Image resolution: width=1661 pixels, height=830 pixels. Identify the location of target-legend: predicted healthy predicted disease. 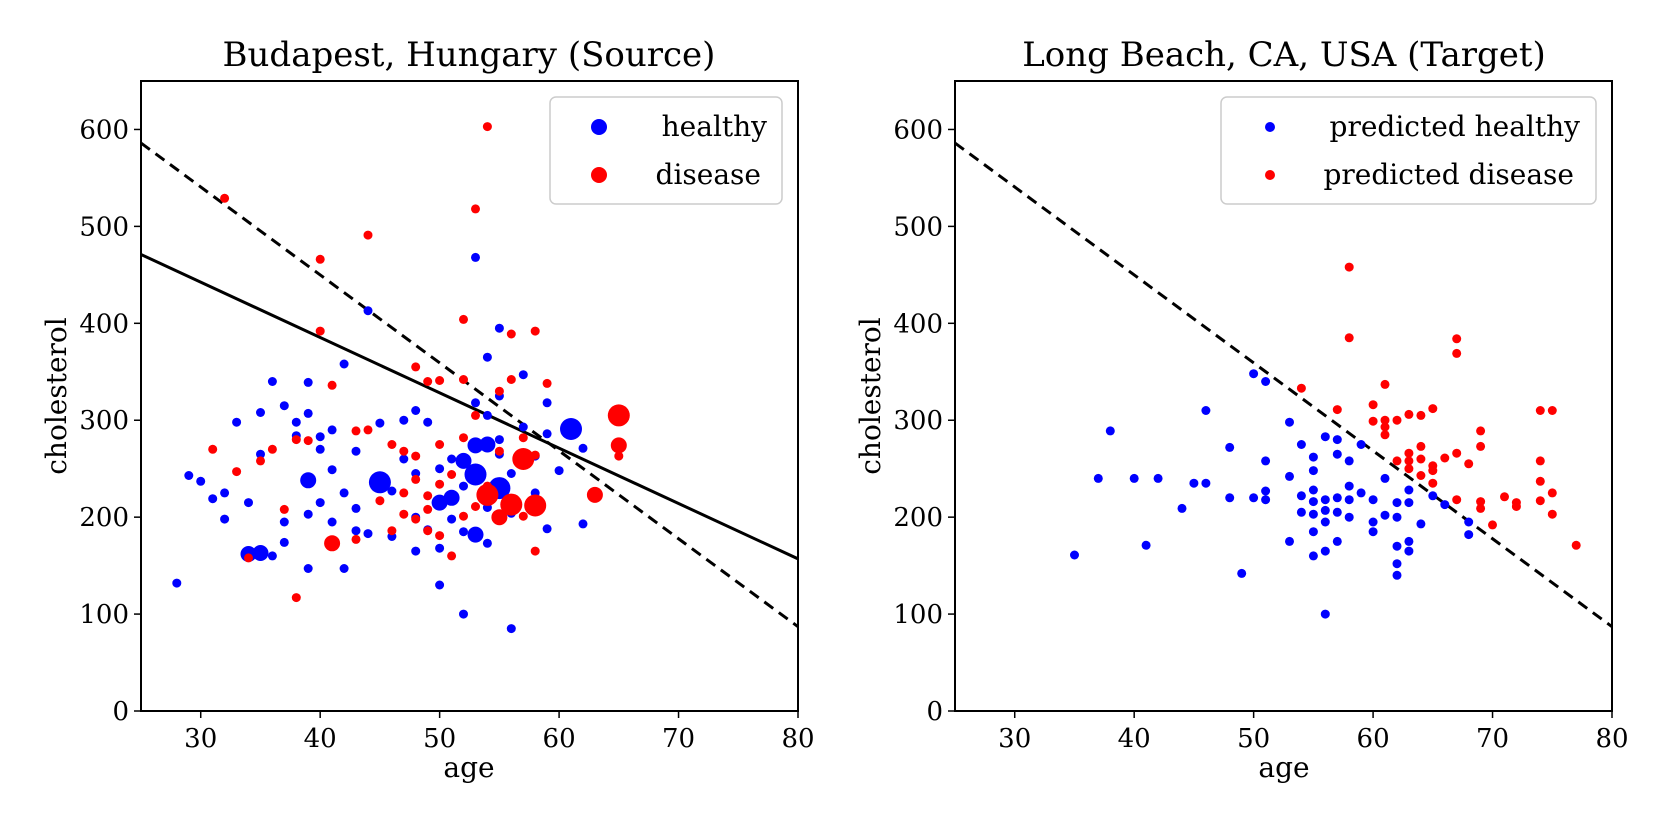
(1408, 150).